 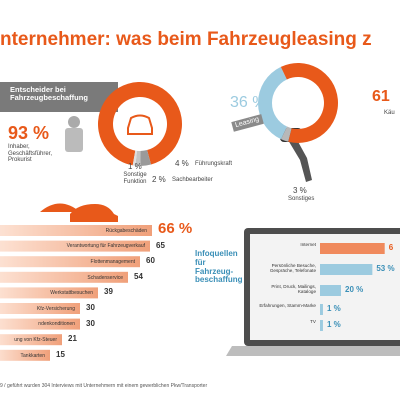 I want to click on chart-title: Entscheider bei Fahrzeugbeschaffung, so click(x=49, y=94).